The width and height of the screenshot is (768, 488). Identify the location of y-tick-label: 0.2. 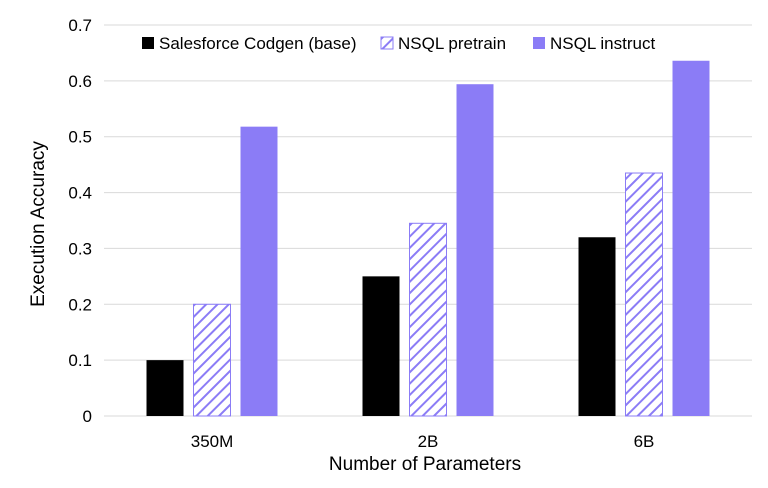
(80, 304).